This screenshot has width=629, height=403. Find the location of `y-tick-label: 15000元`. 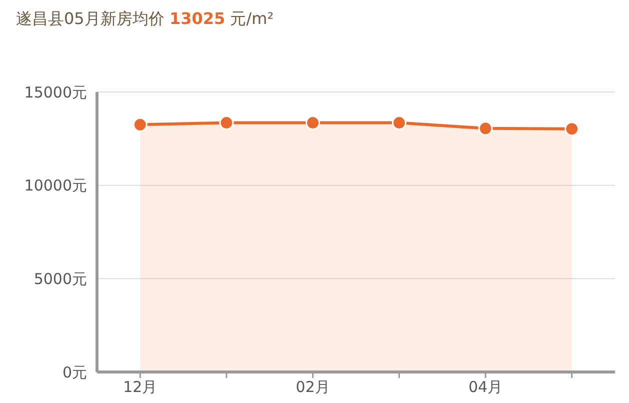

y-tick-label: 15000元 is located at coordinates (55, 92).